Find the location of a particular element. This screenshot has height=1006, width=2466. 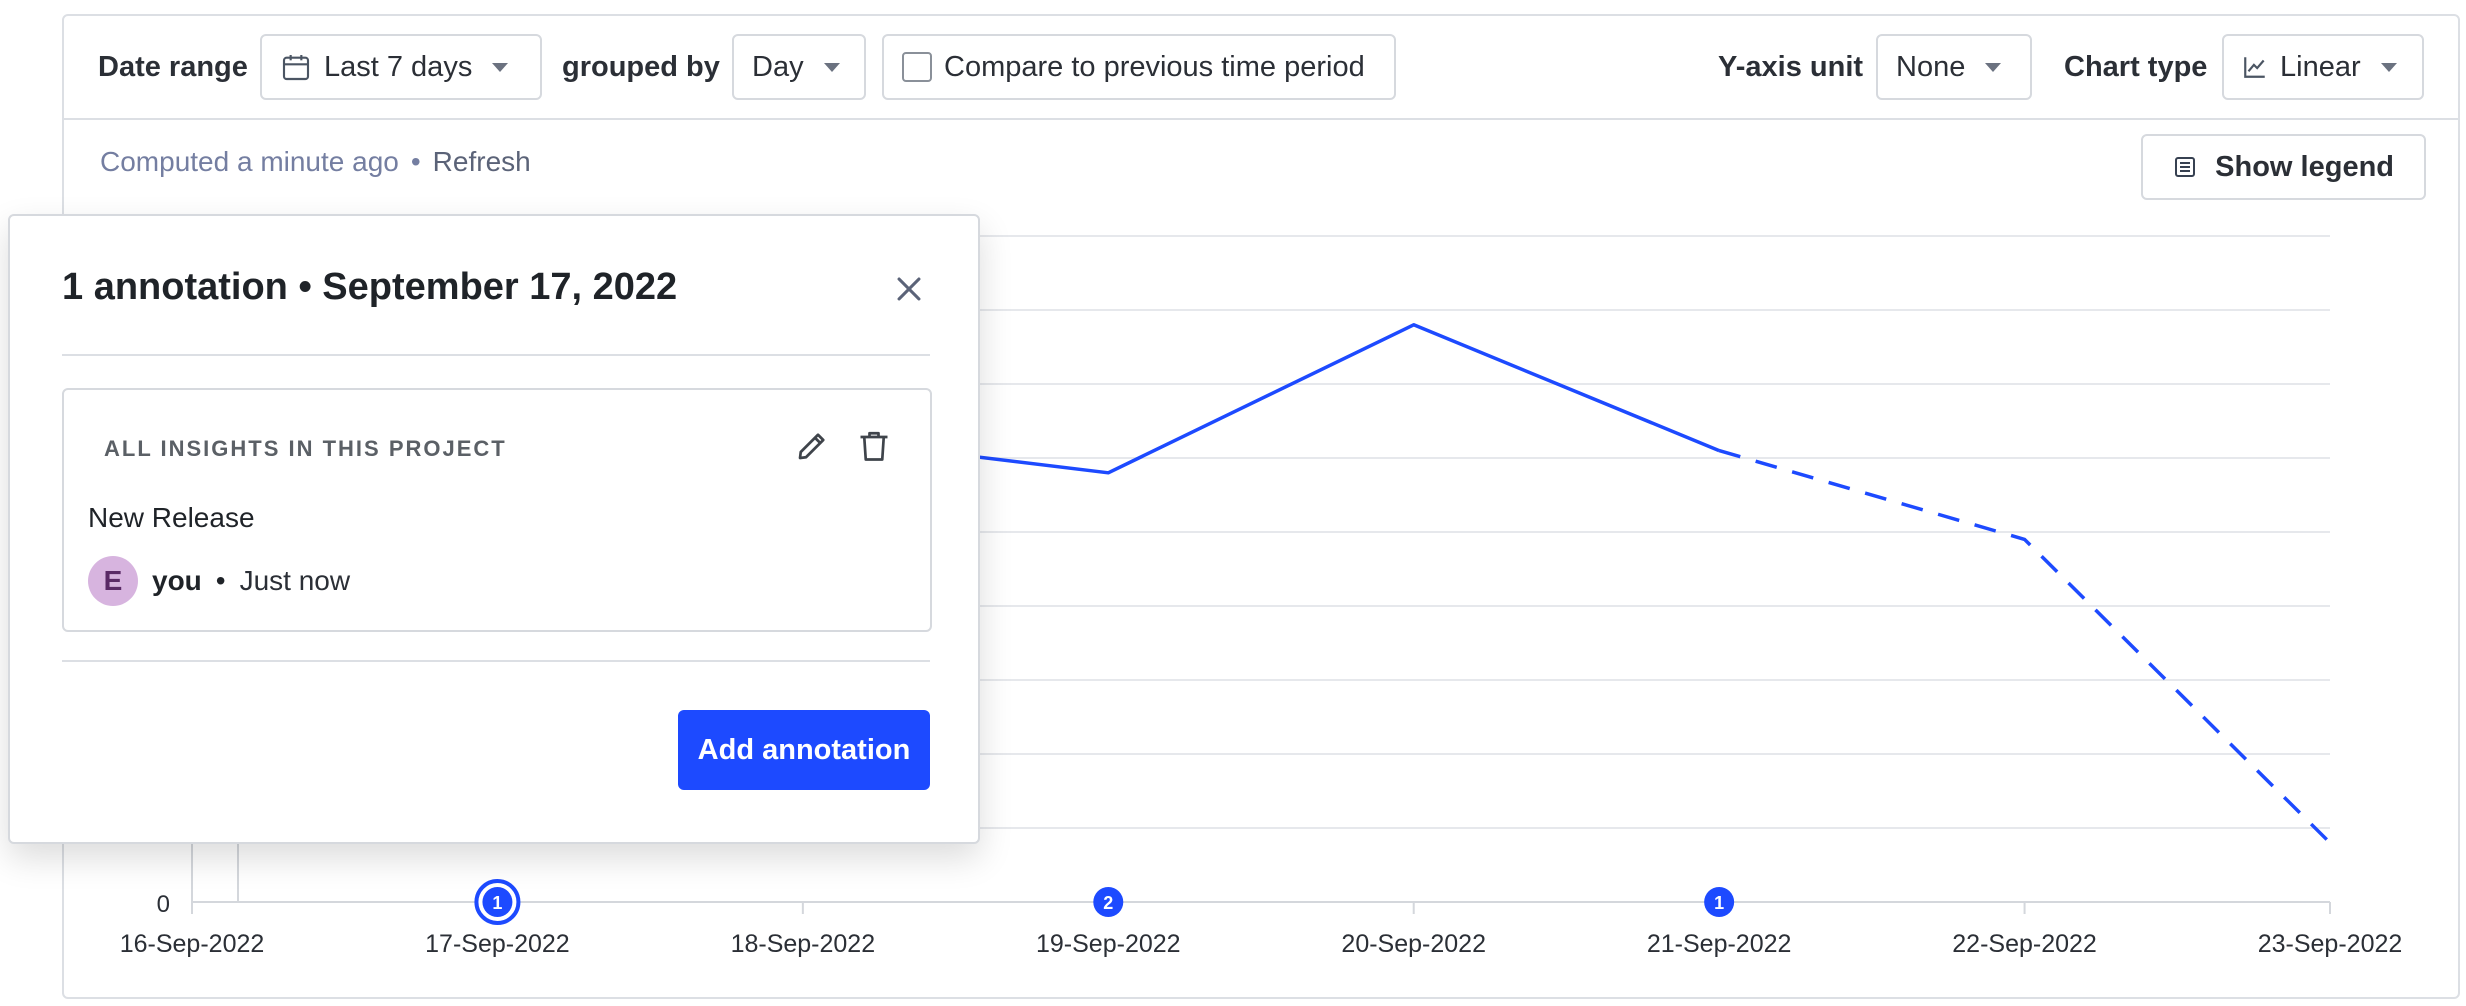

interval-value: Day is located at coordinates (778, 66).